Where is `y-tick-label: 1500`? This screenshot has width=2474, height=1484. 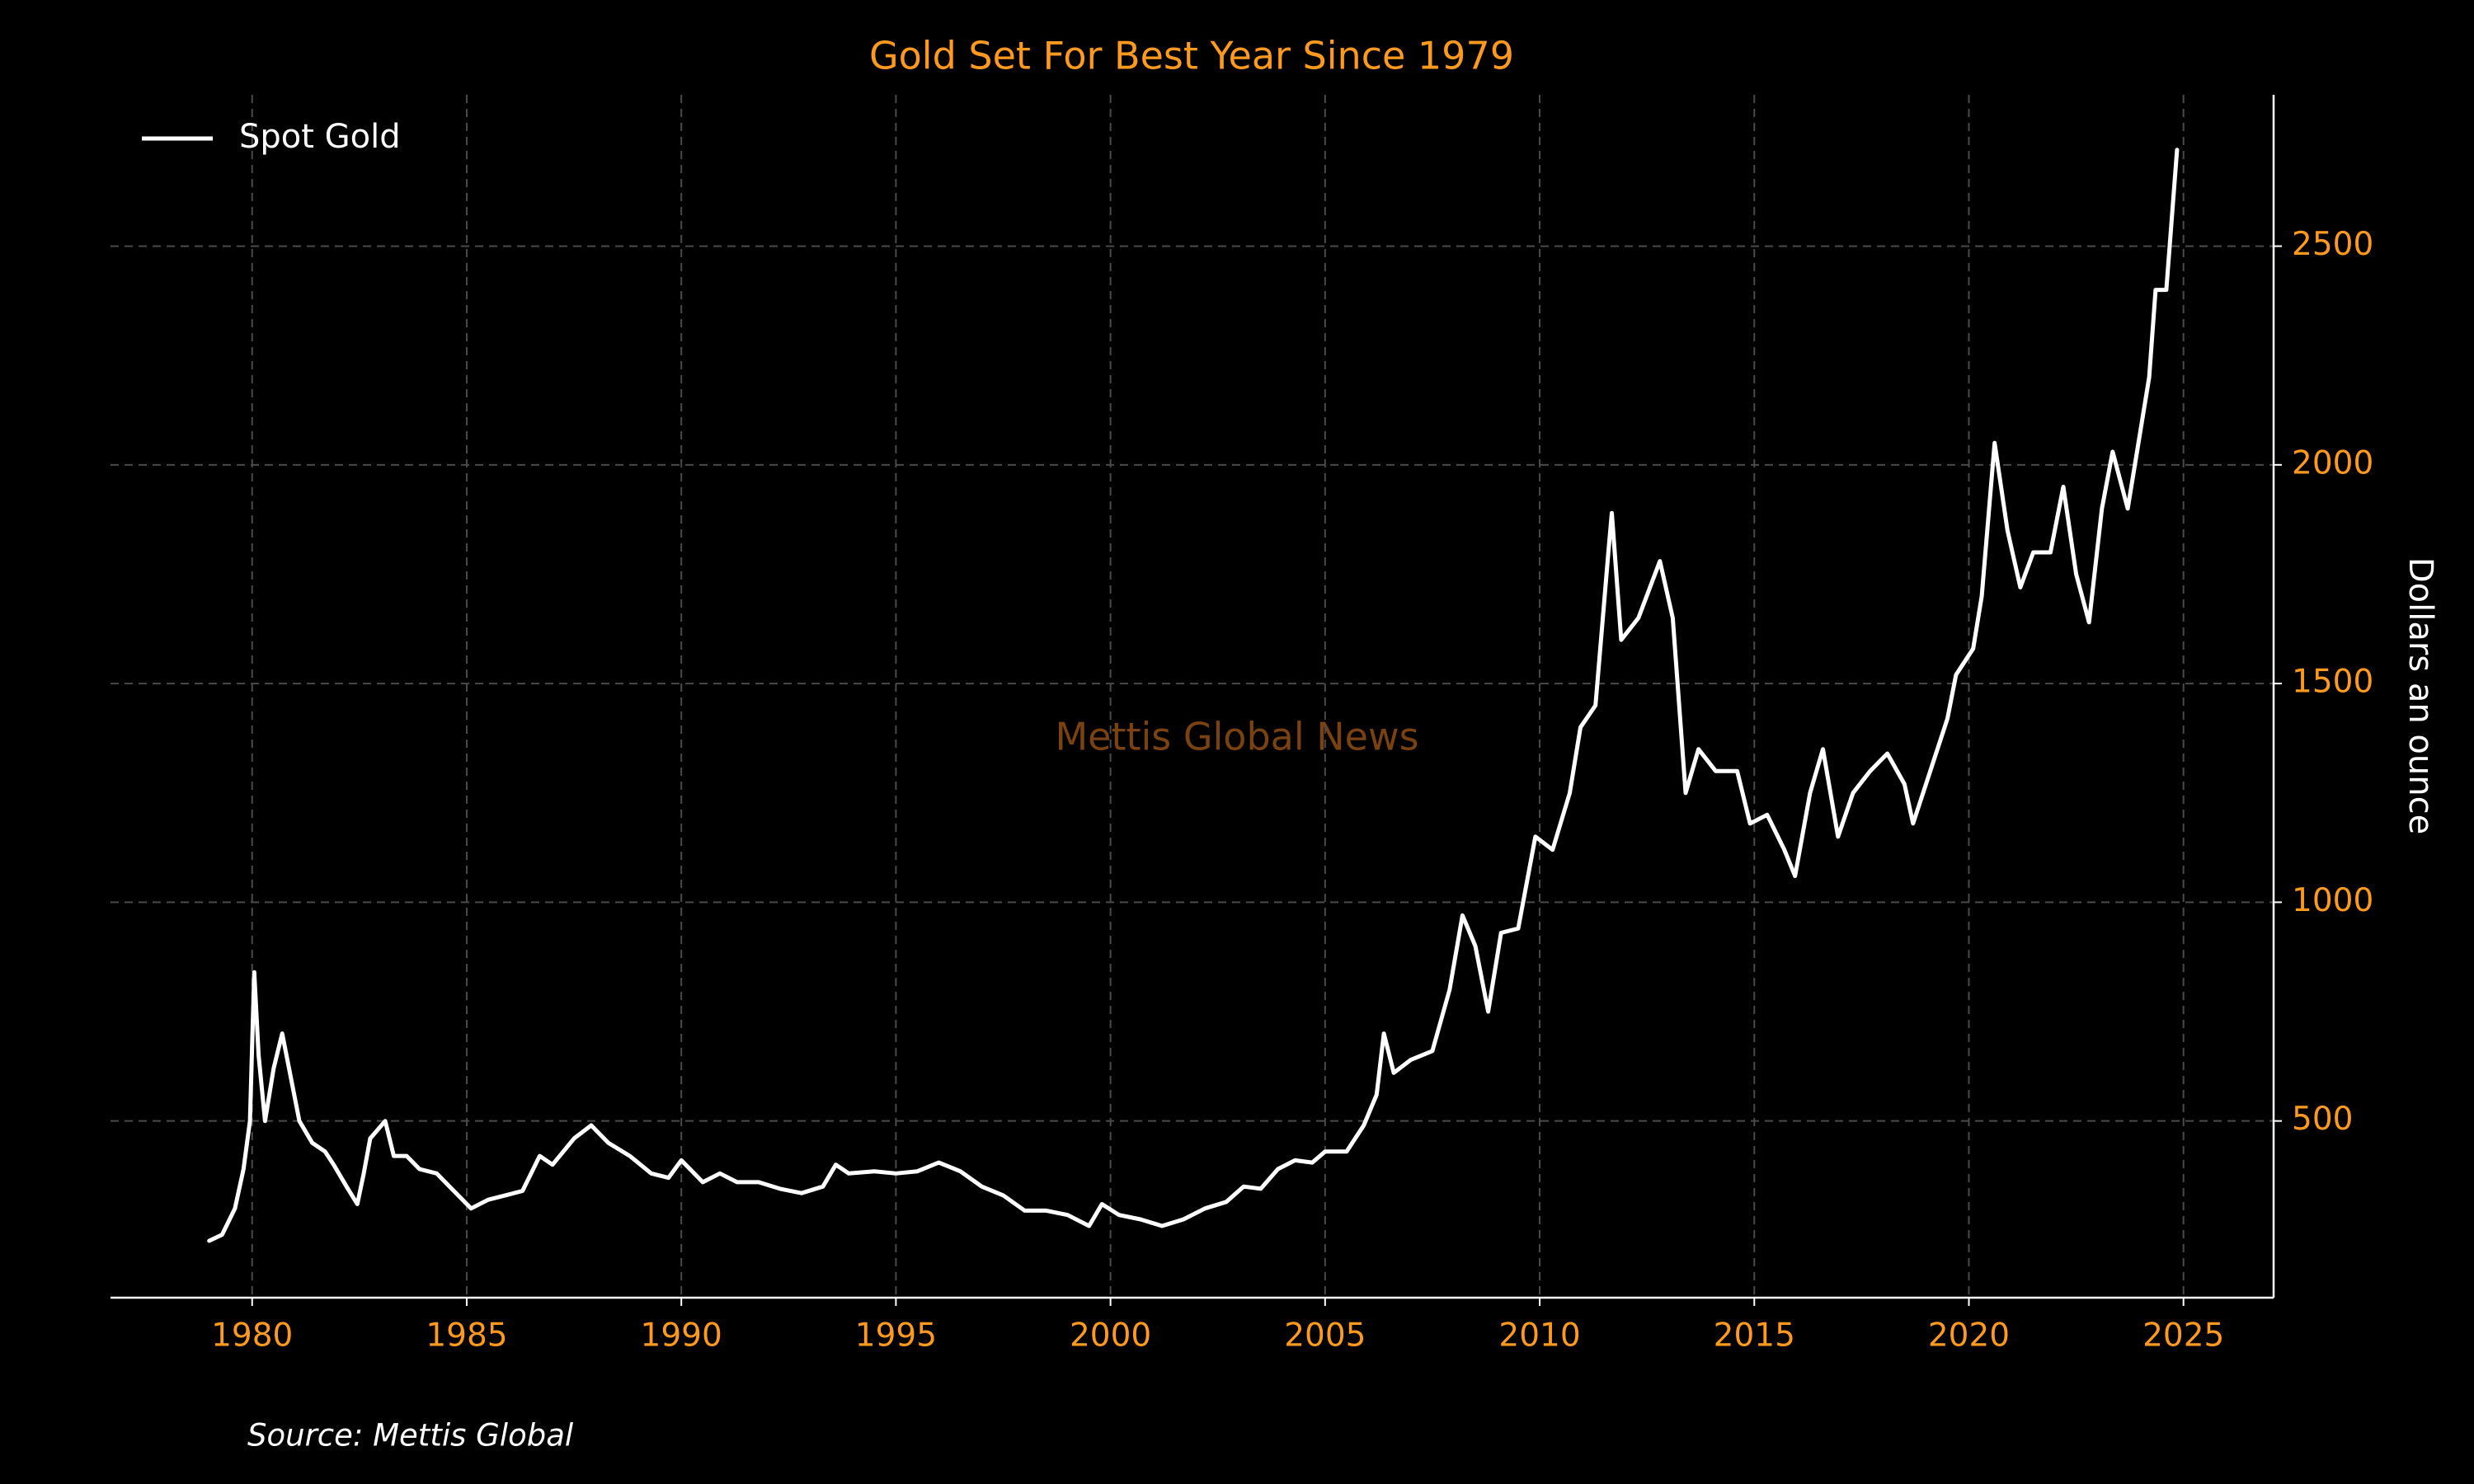 y-tick-label: 1500 is located at coordinates (2332, 682).